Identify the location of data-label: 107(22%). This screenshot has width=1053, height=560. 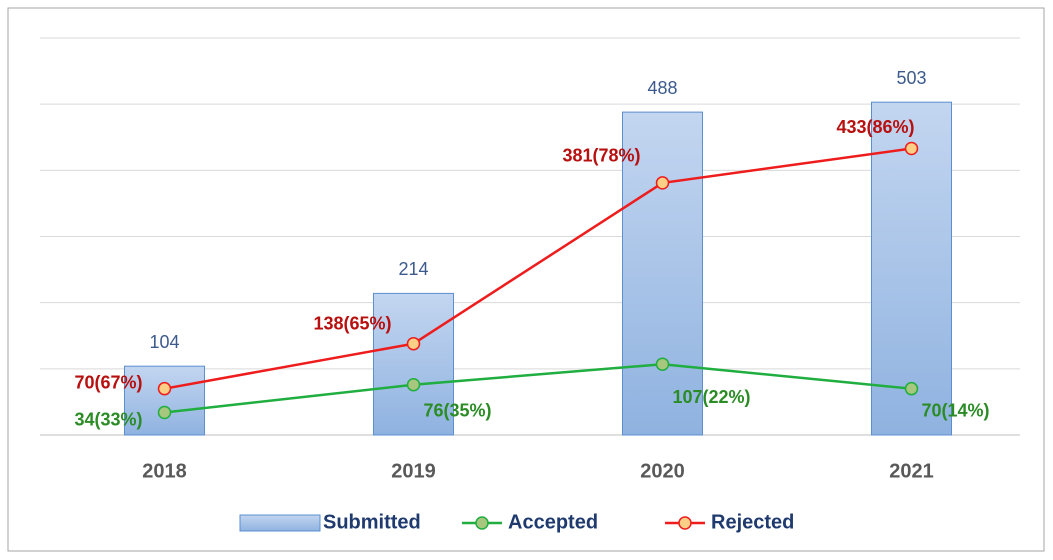
(711, 397).